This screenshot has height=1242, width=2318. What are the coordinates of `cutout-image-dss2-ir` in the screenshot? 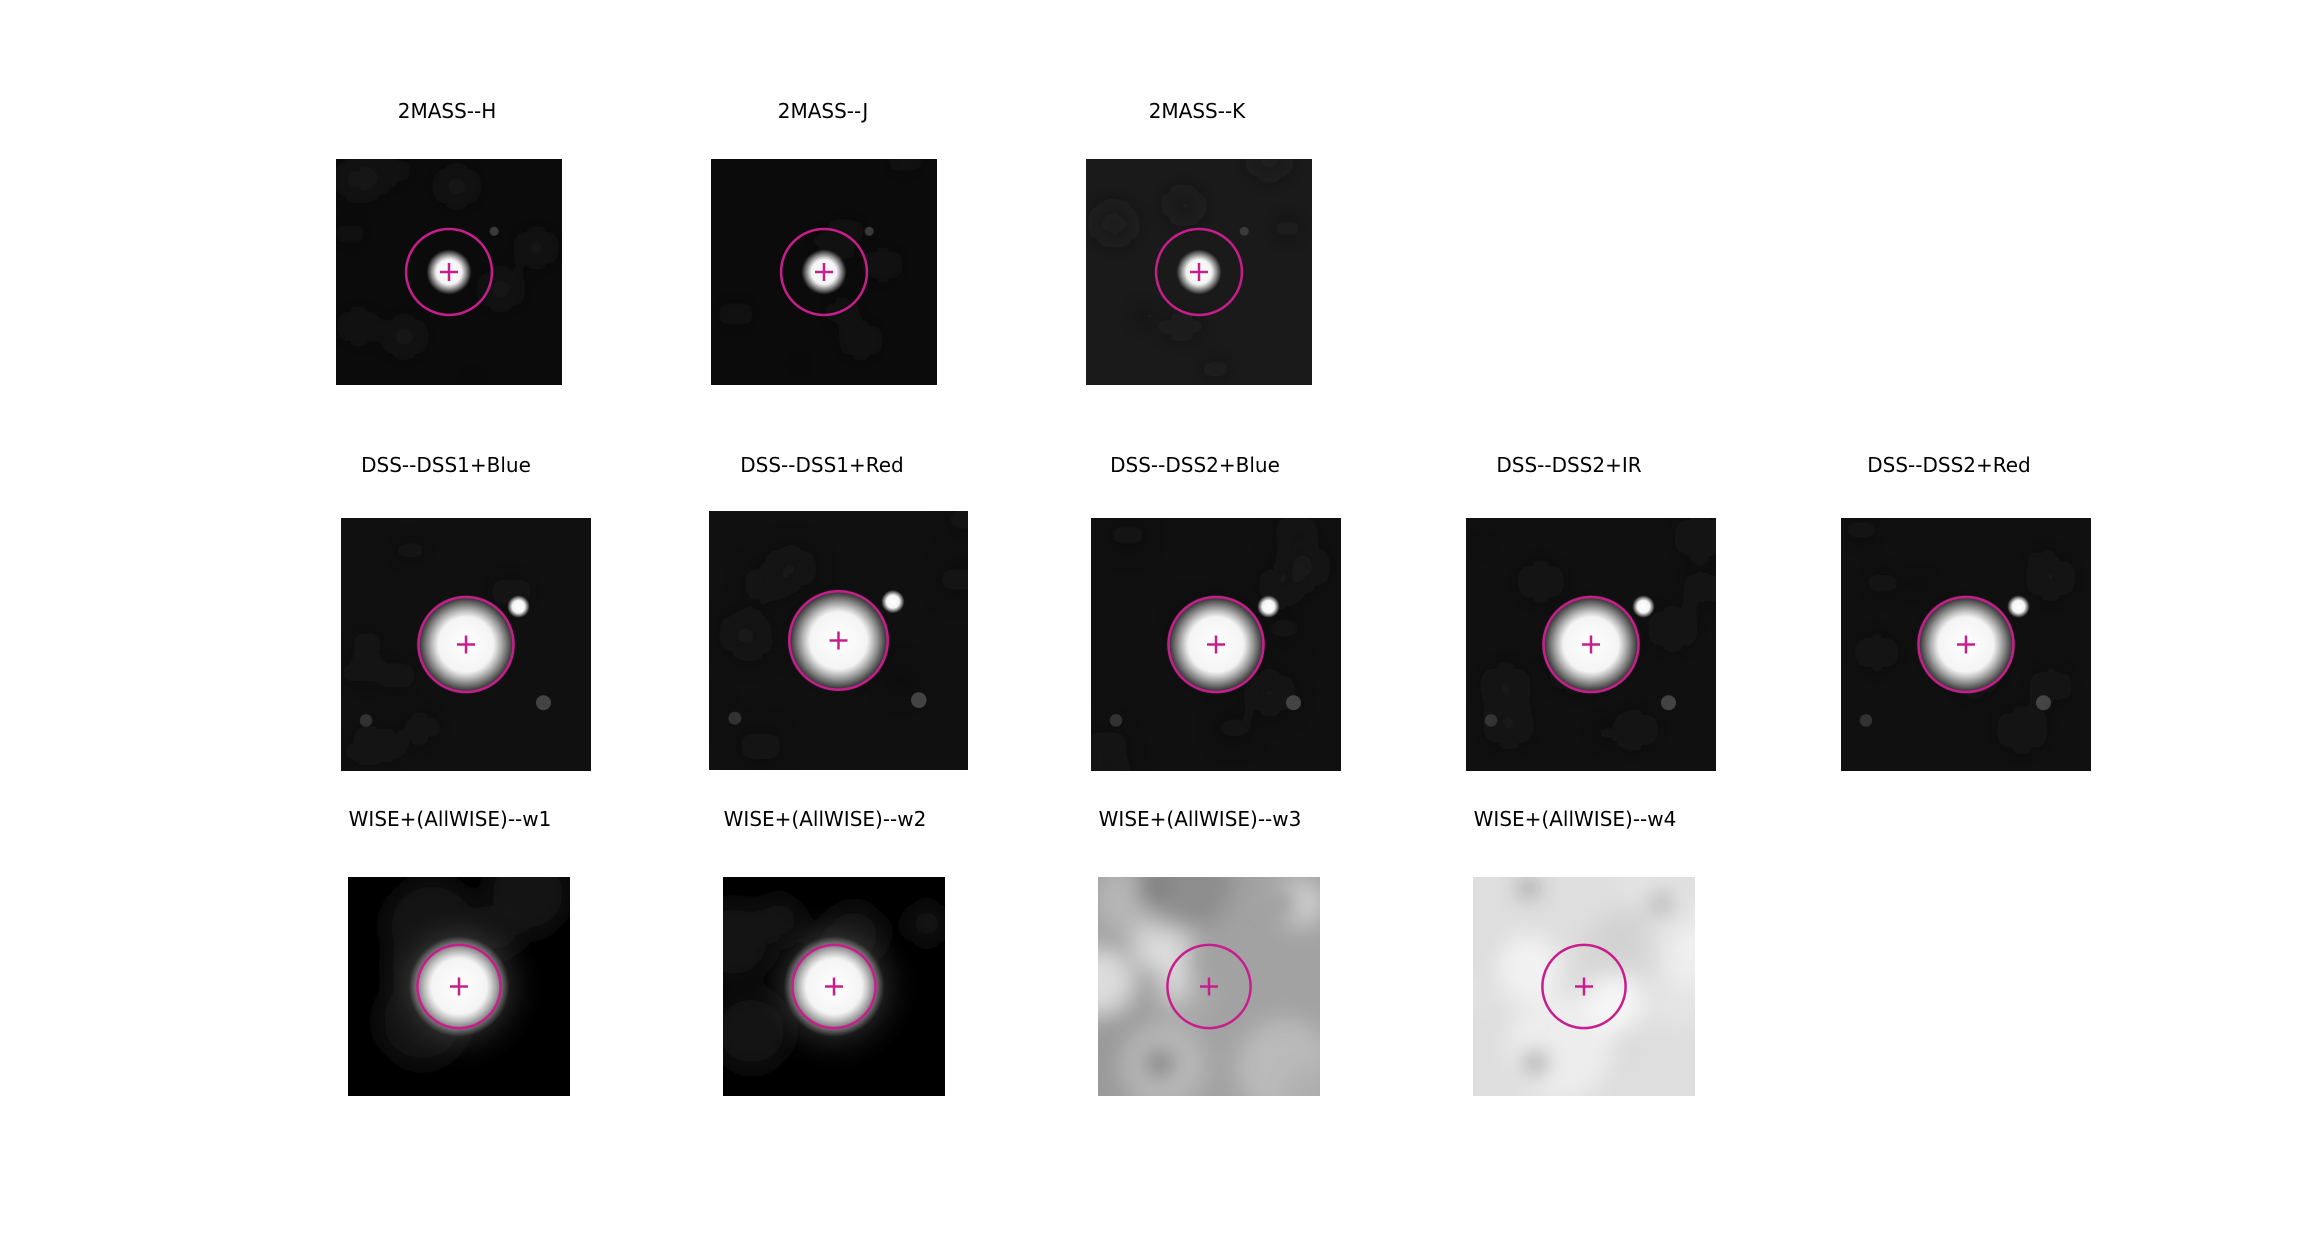 It's located at (1591, 644).